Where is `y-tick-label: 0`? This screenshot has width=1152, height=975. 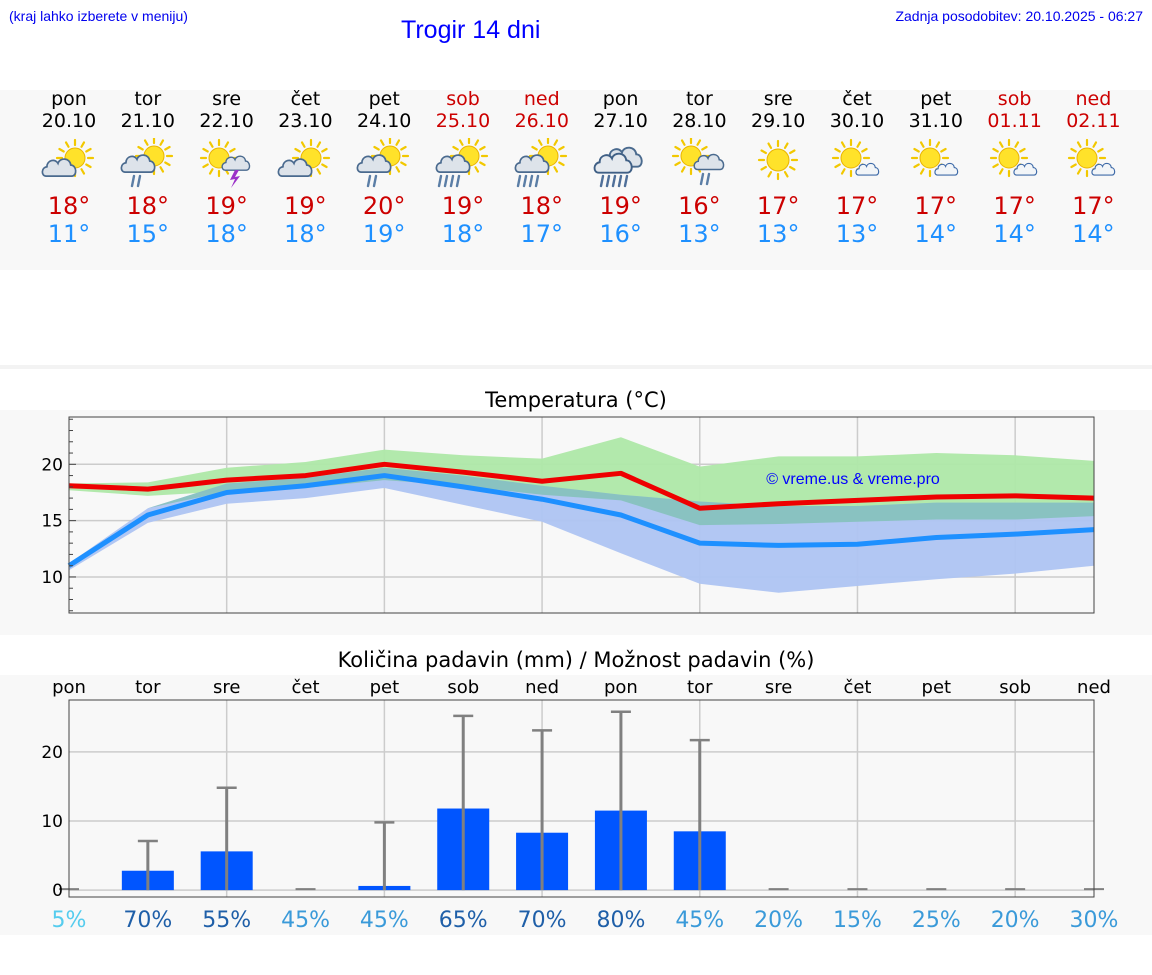
y-tick-label: 0 is located at coordinates (57, 891).